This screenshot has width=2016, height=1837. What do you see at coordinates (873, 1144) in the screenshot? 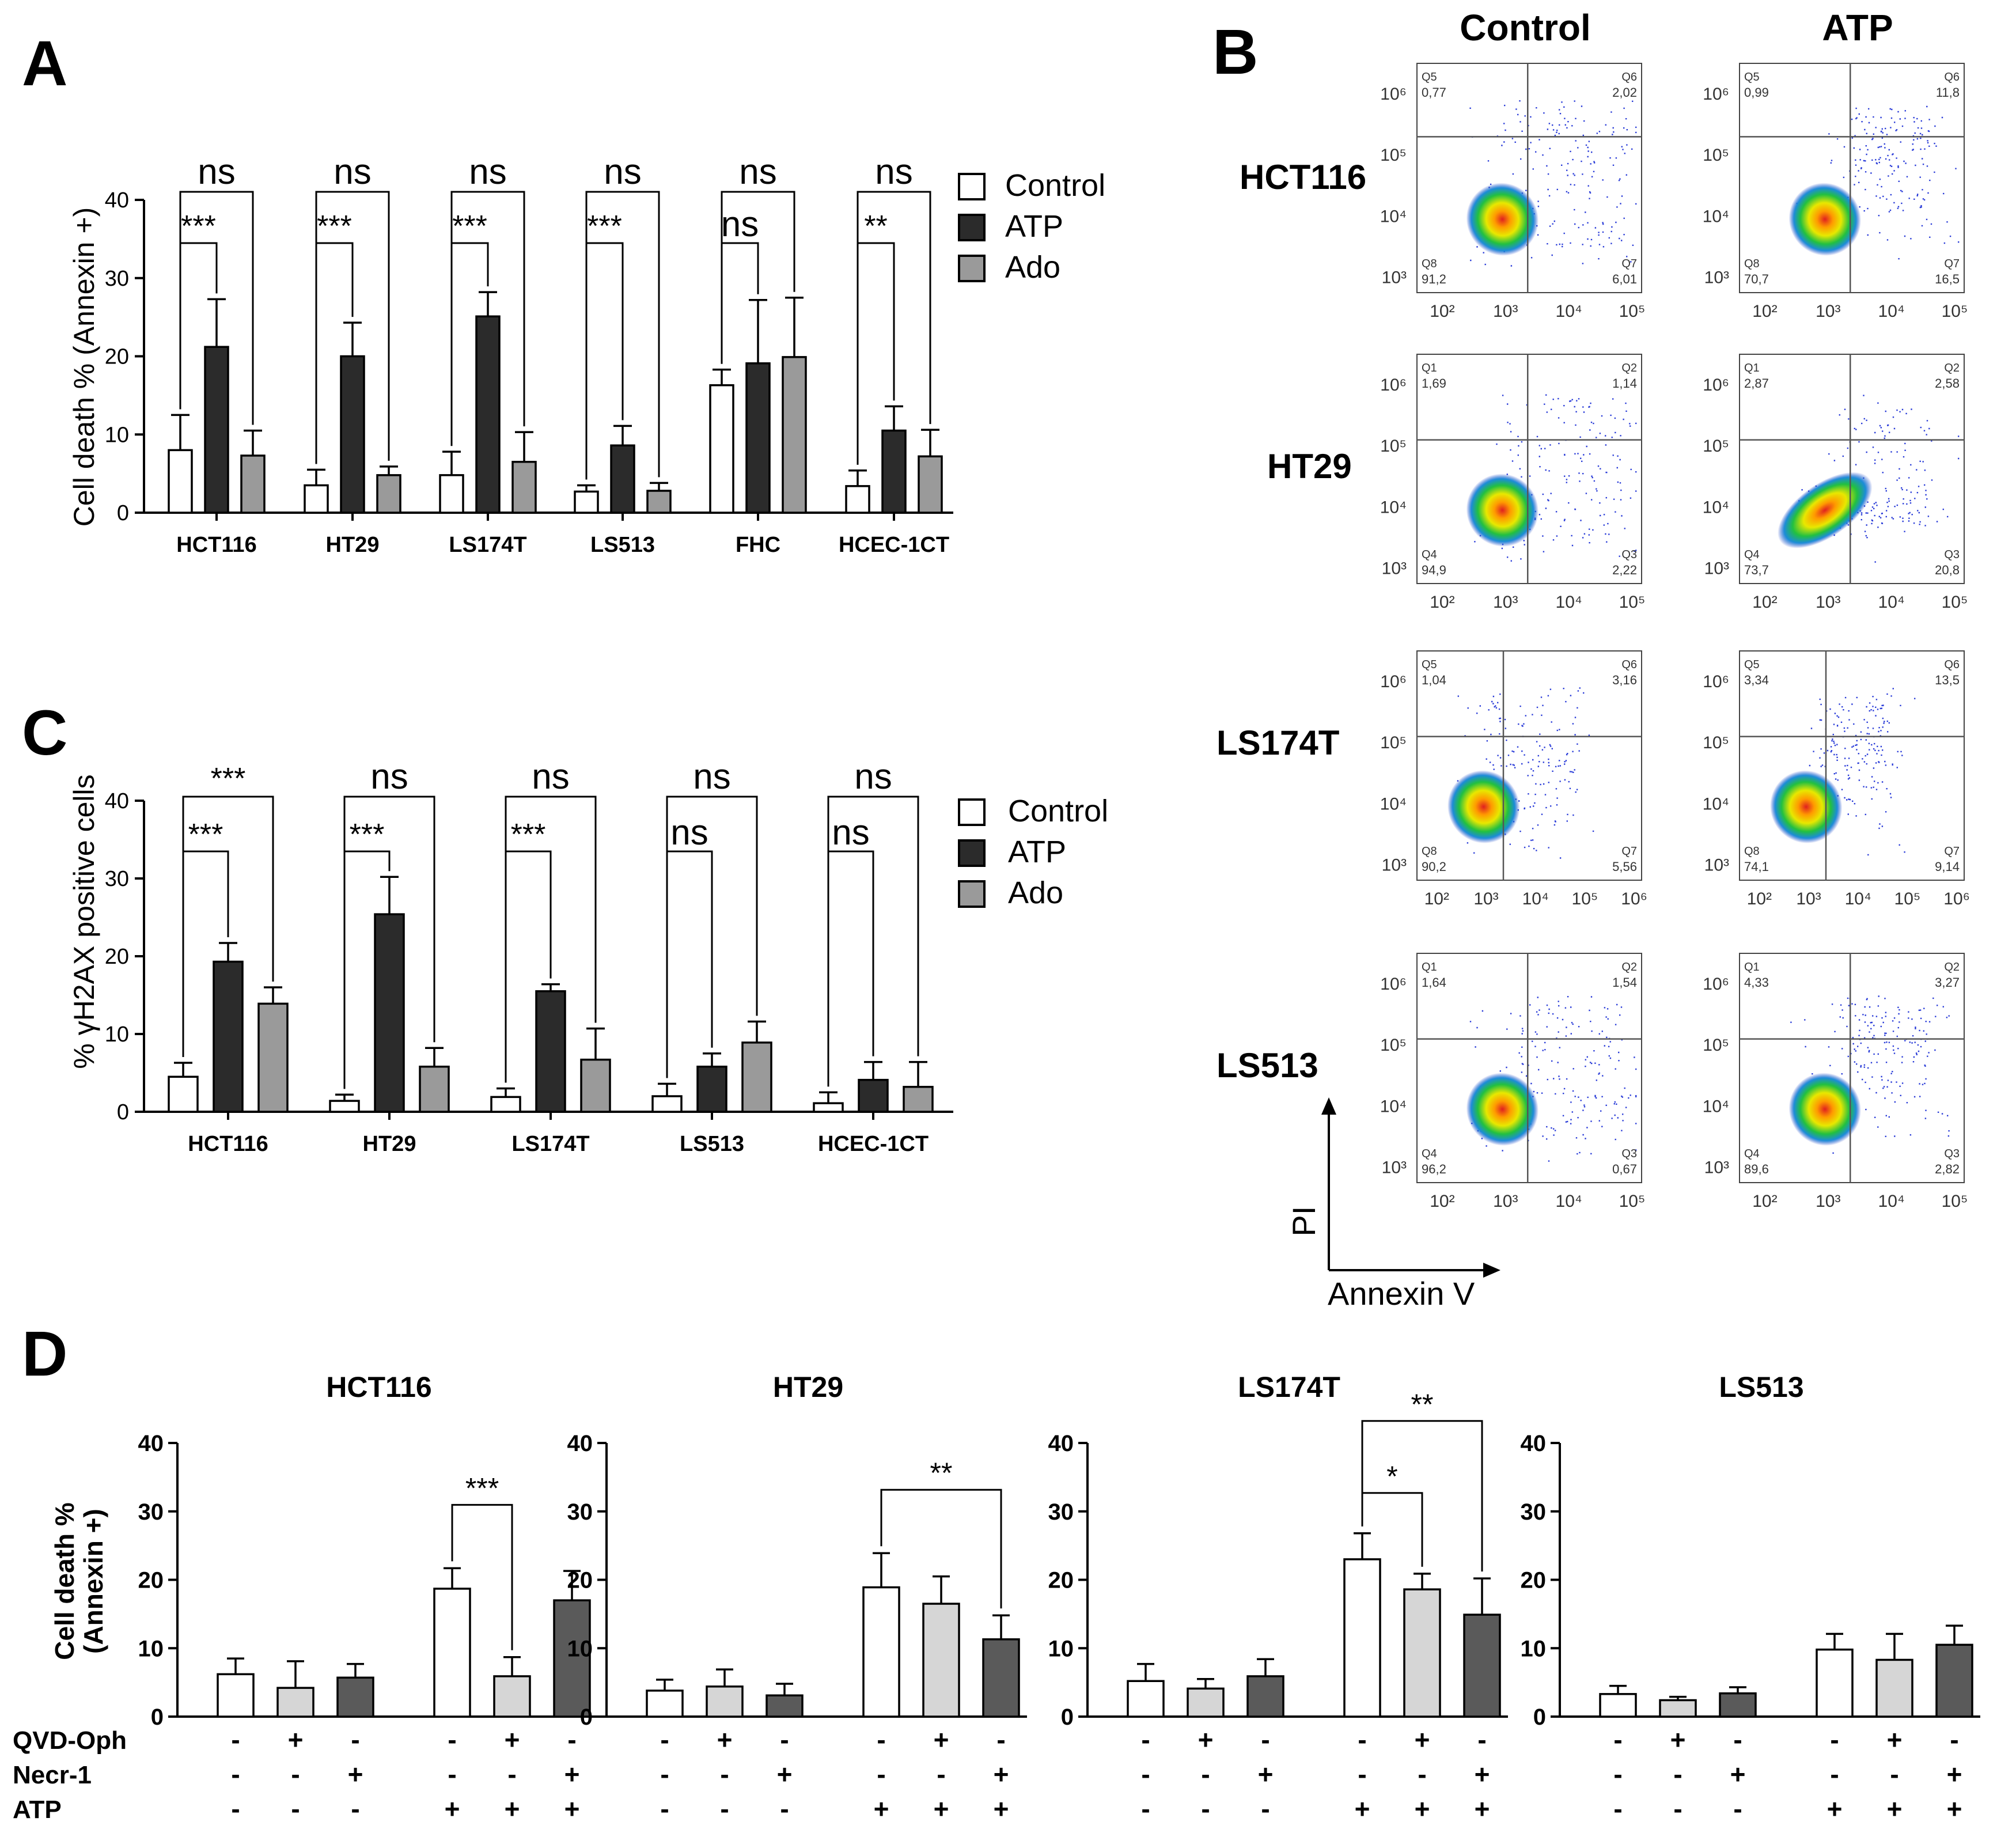
I see `x-tick-label-c: HCEC-1CT` at bounding box center [873, 1144].